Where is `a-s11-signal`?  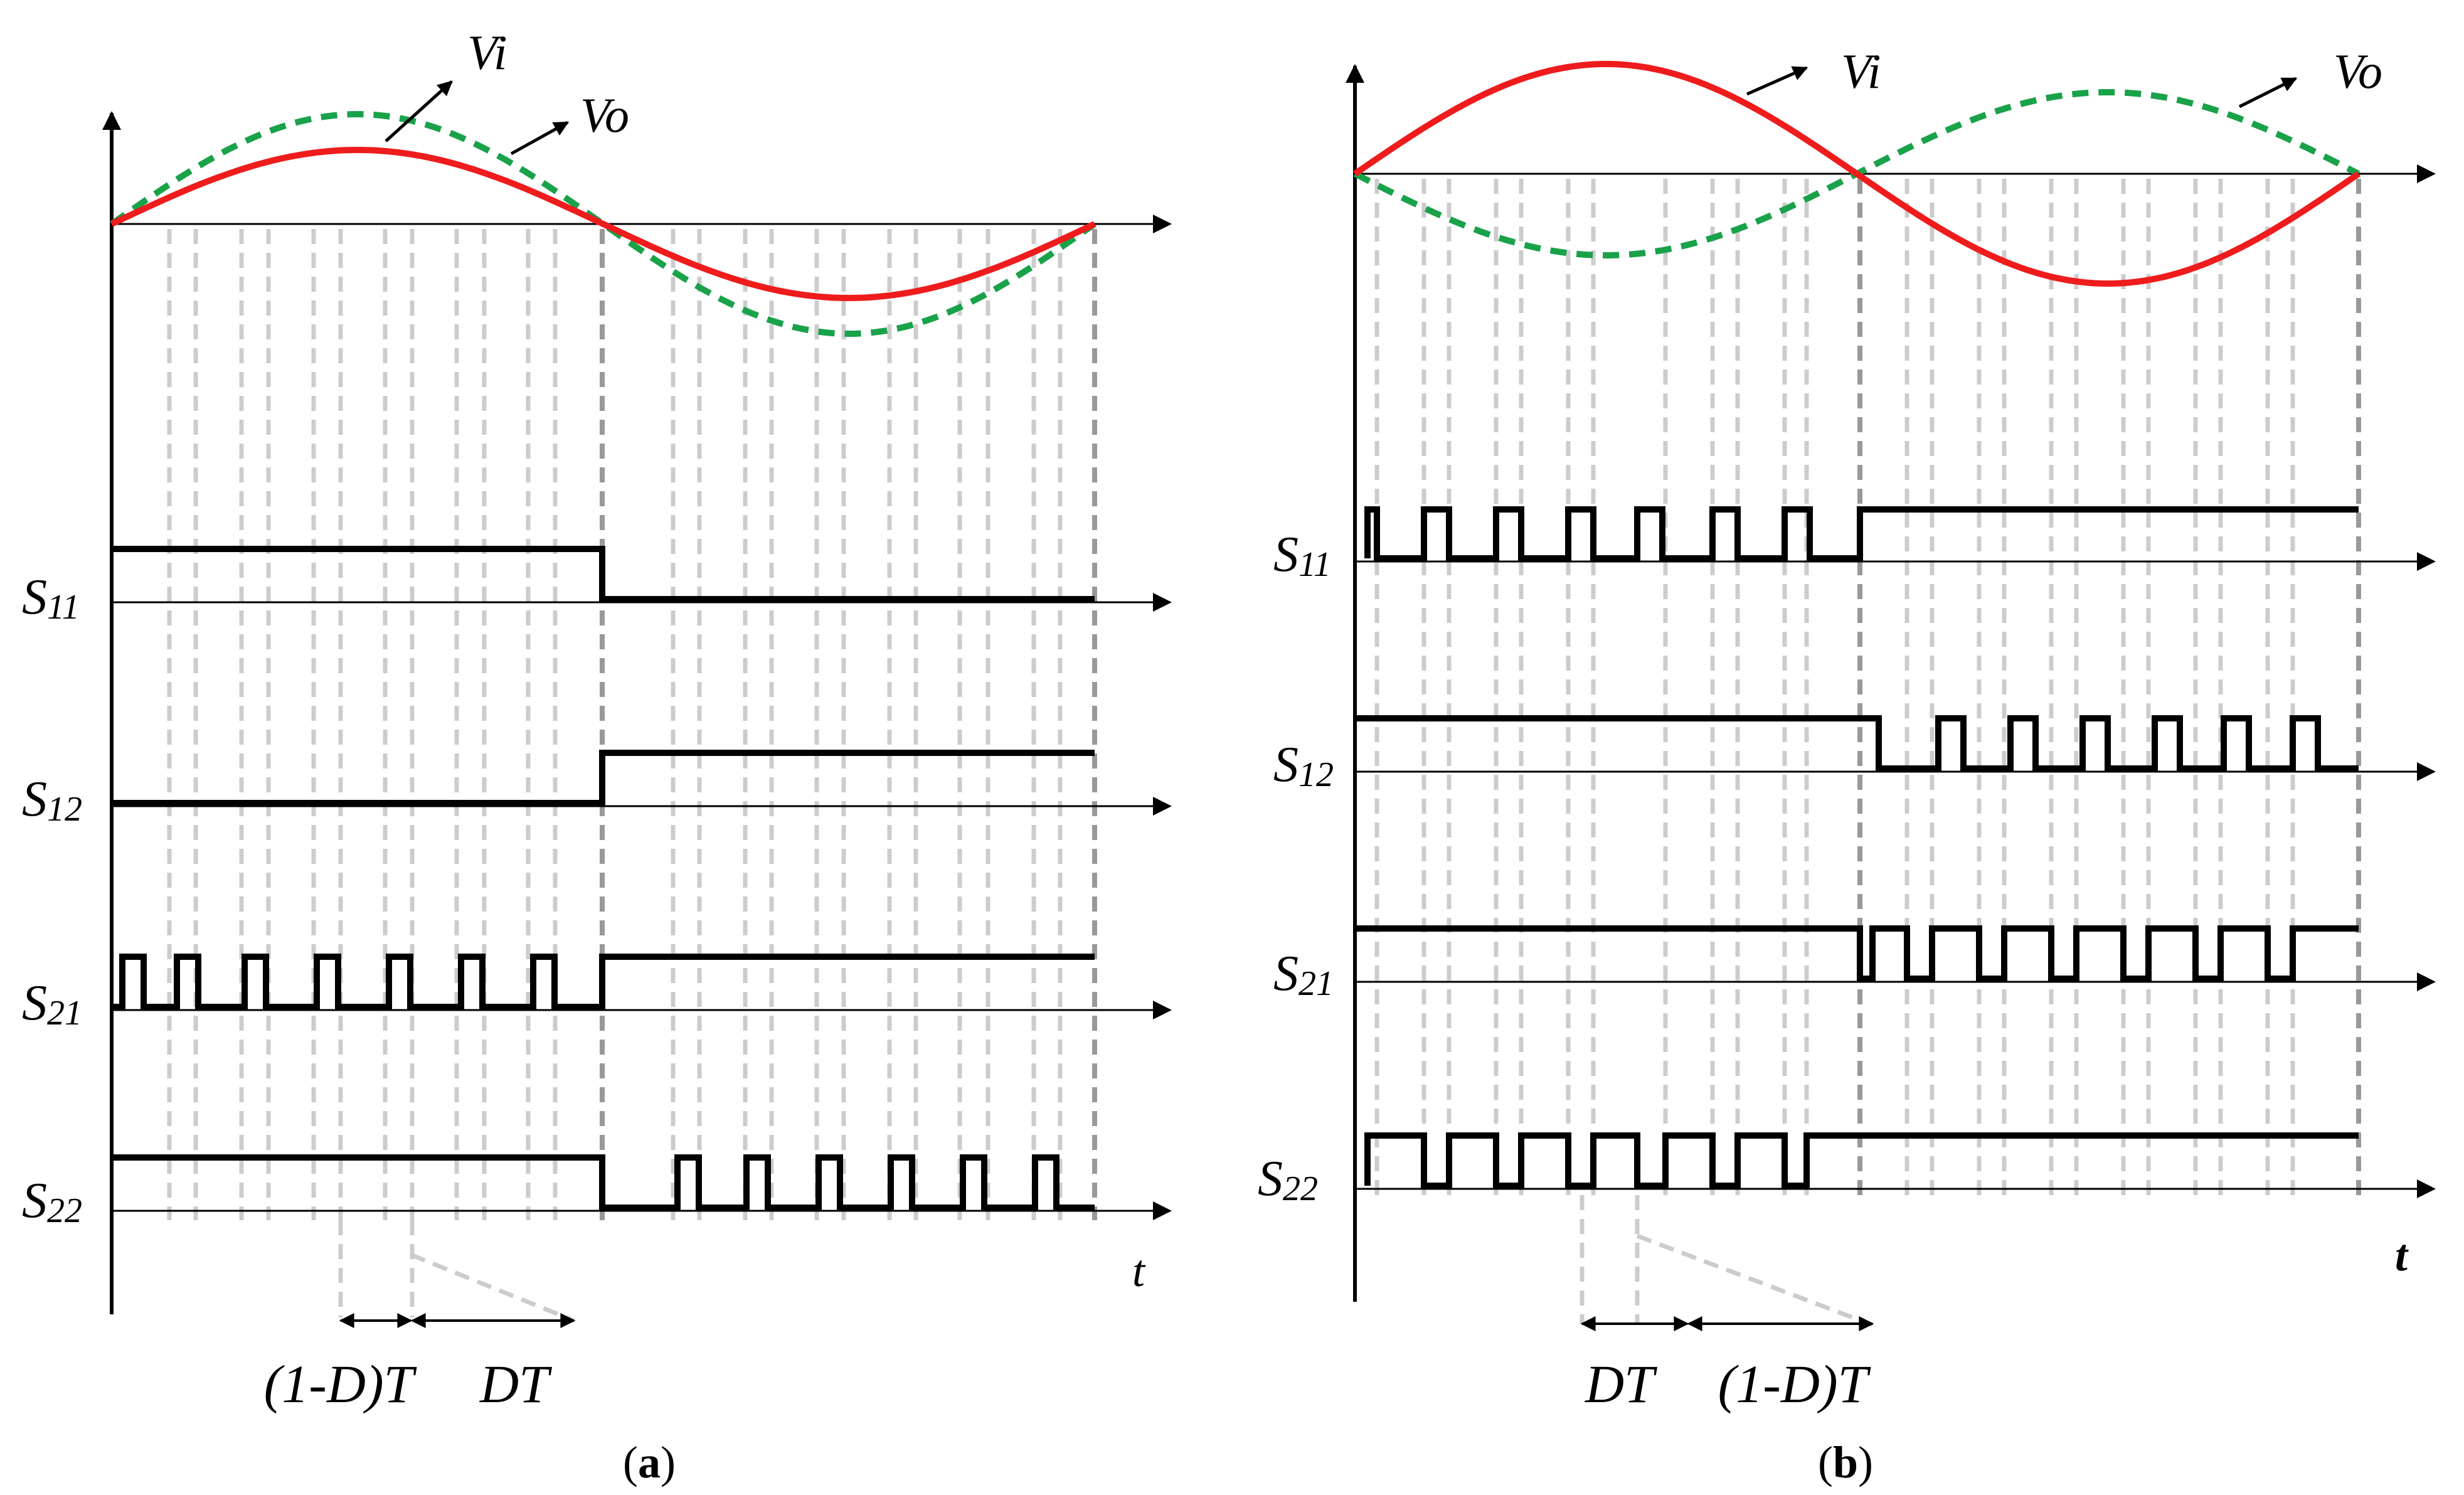 a-s11-signal is located at coordinates (603, 574).